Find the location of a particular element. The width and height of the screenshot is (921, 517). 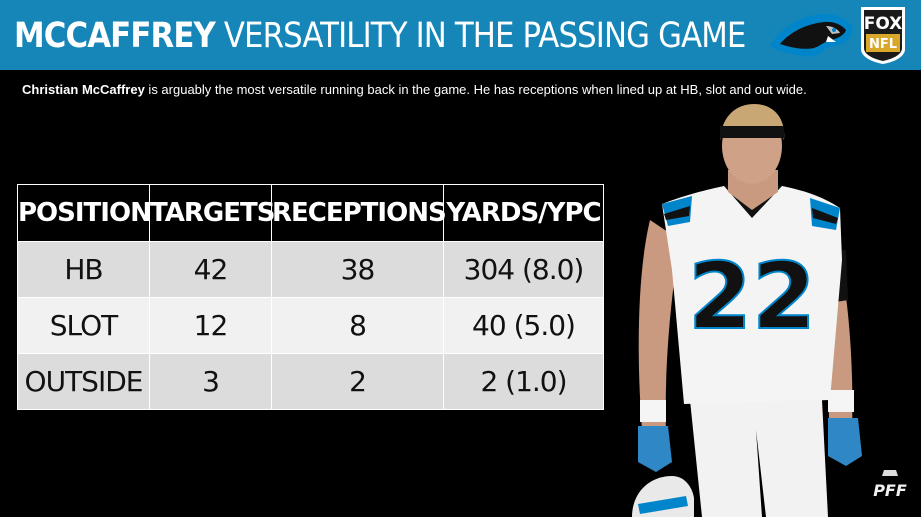

header-yards-ypc: YARDS/YPC is located at coordinates (523, 213).